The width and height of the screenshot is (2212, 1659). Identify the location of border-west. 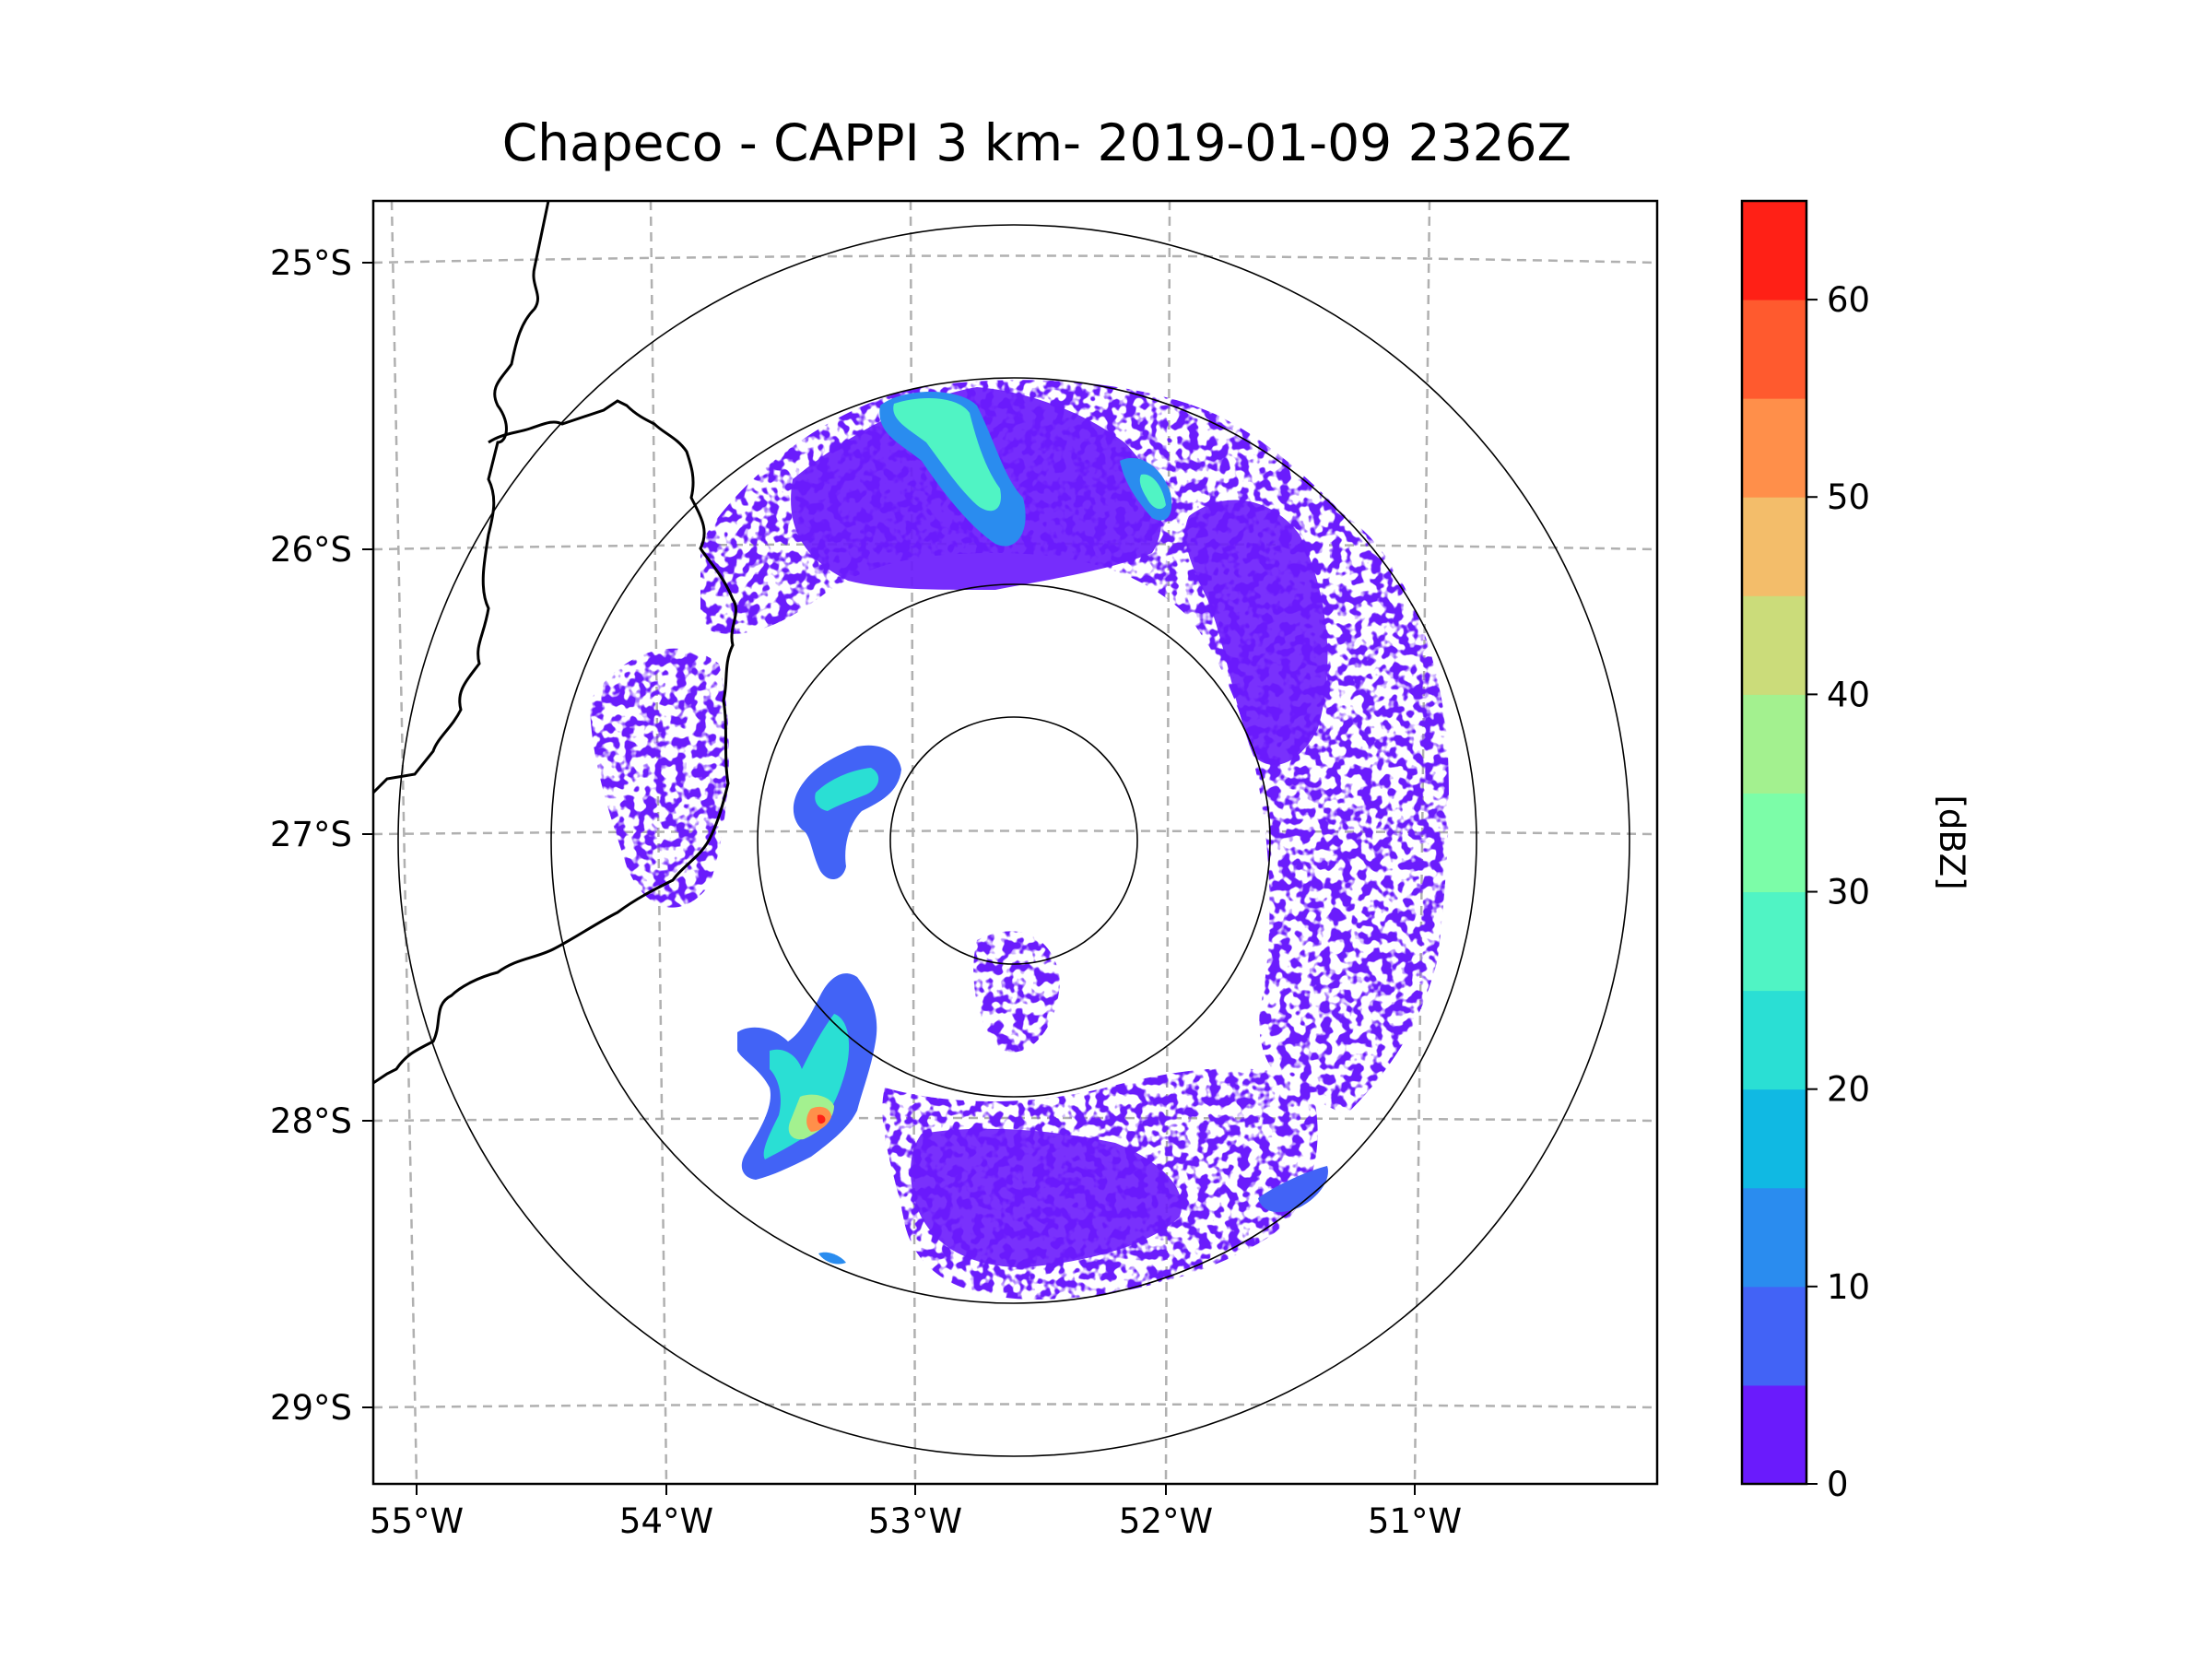
(461, 497).